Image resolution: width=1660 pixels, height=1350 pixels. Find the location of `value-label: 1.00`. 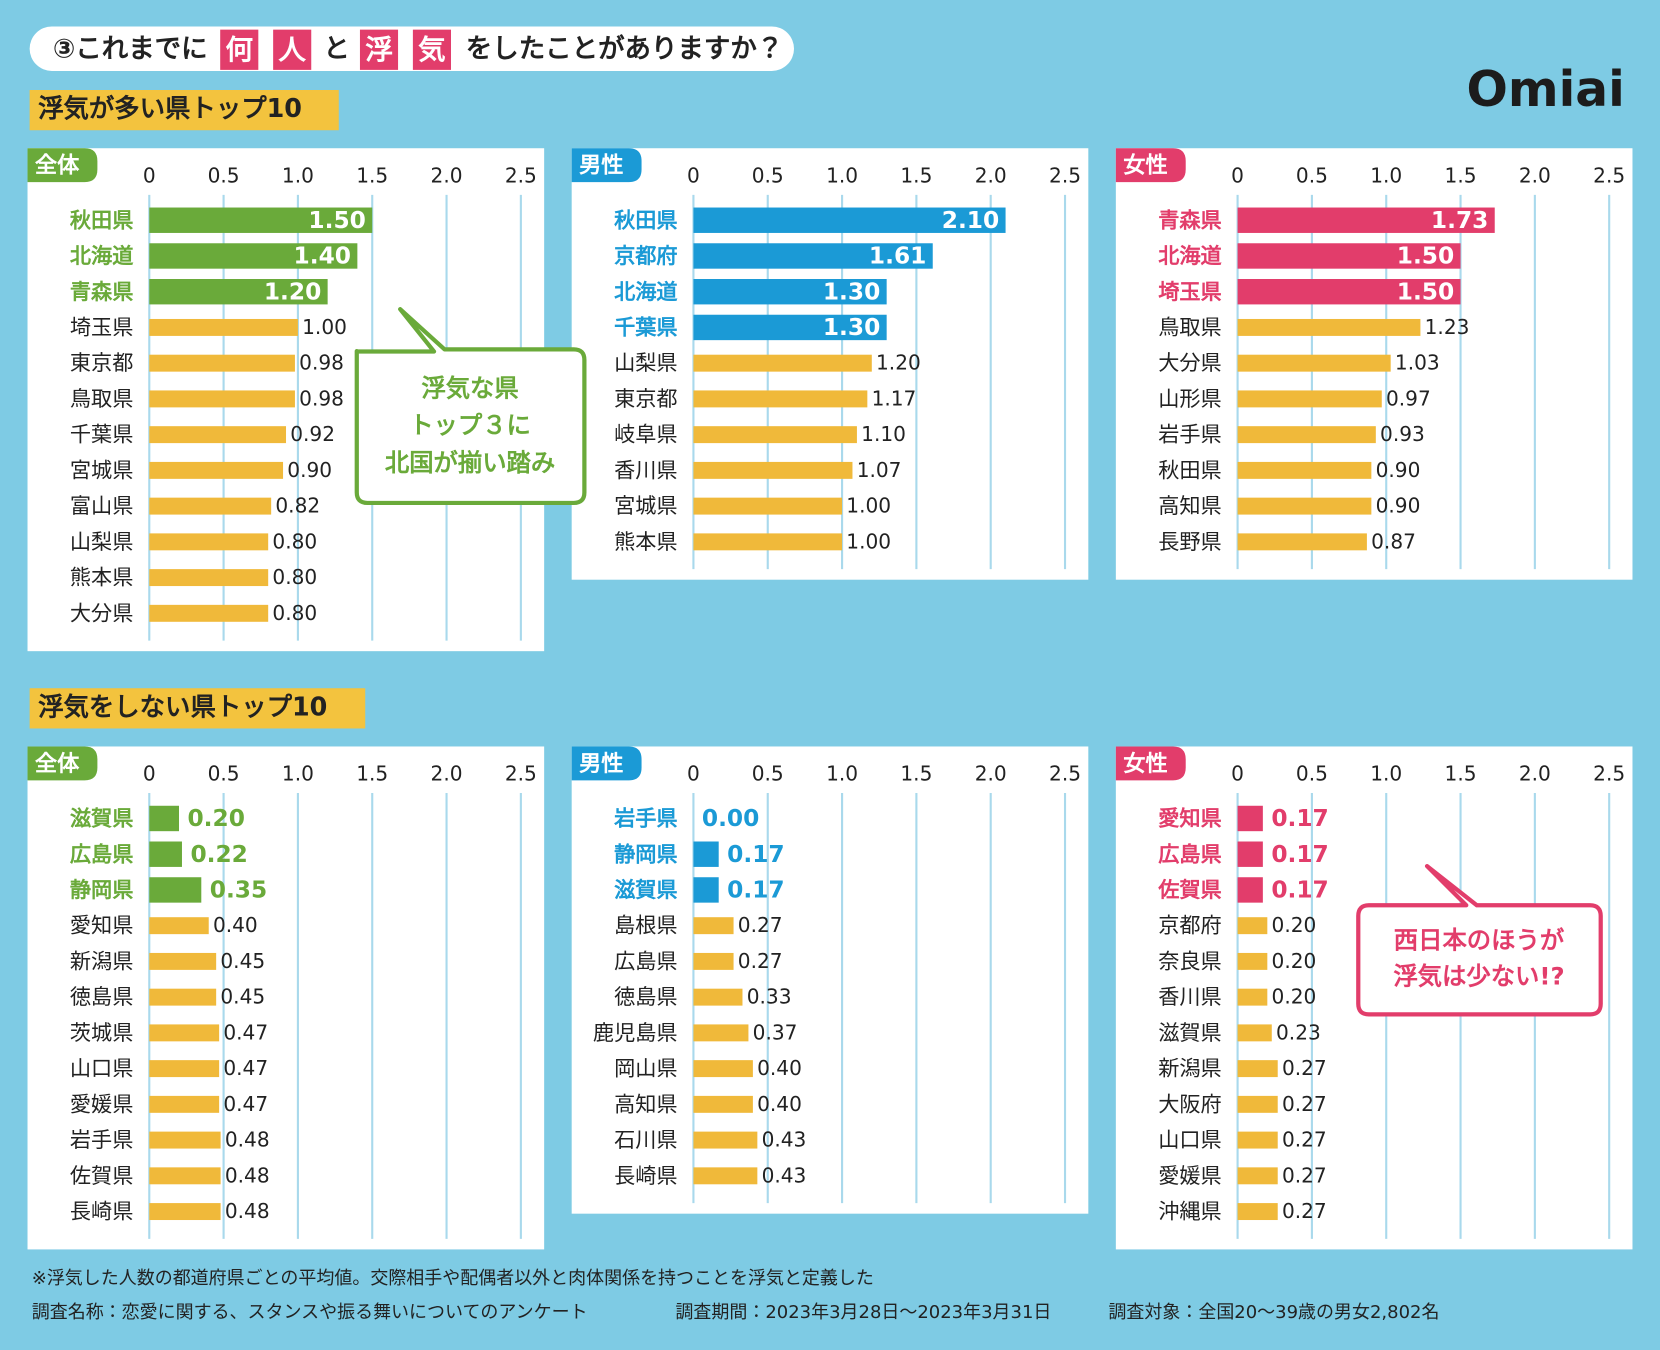

value-label: 1.00 is located at coordinates (868, 541).